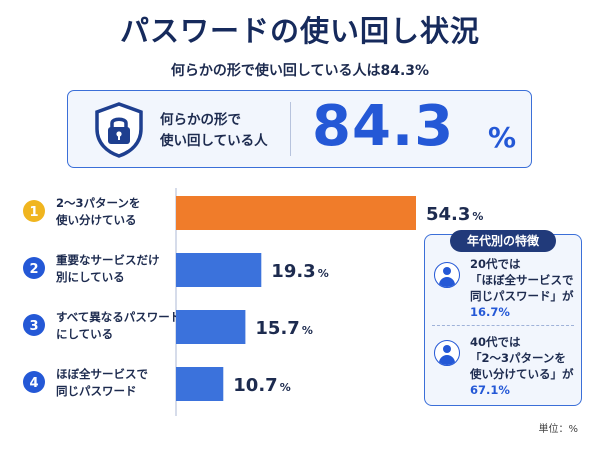  Describe the element at coordinates (495, 264) in the screenshot. I see `note-line: 20代では` at that location.